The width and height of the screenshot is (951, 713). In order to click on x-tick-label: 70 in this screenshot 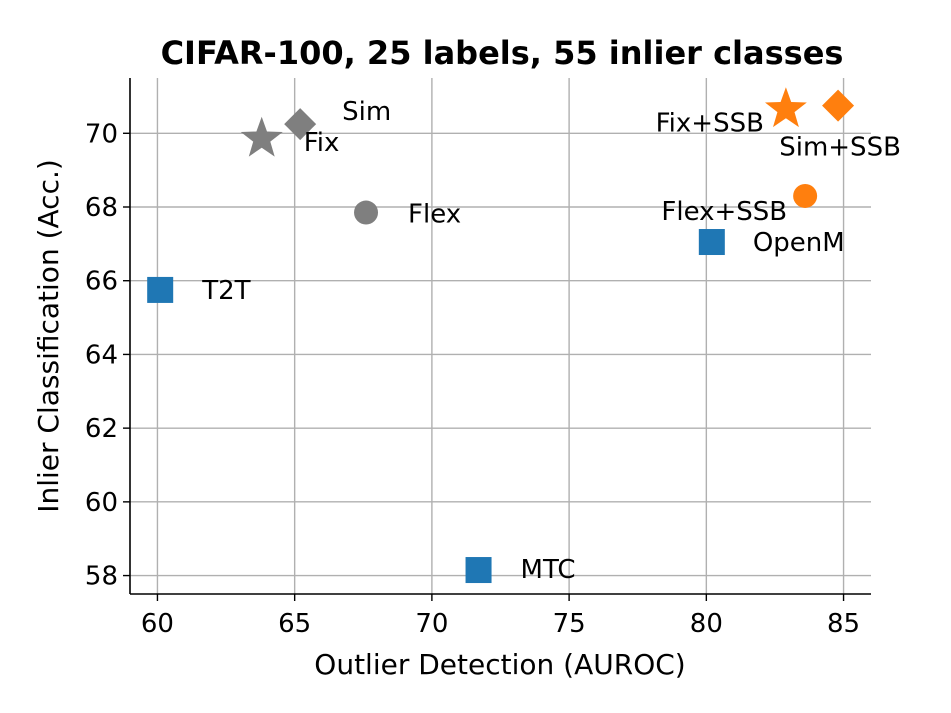, I will do `click(431, 624)`.